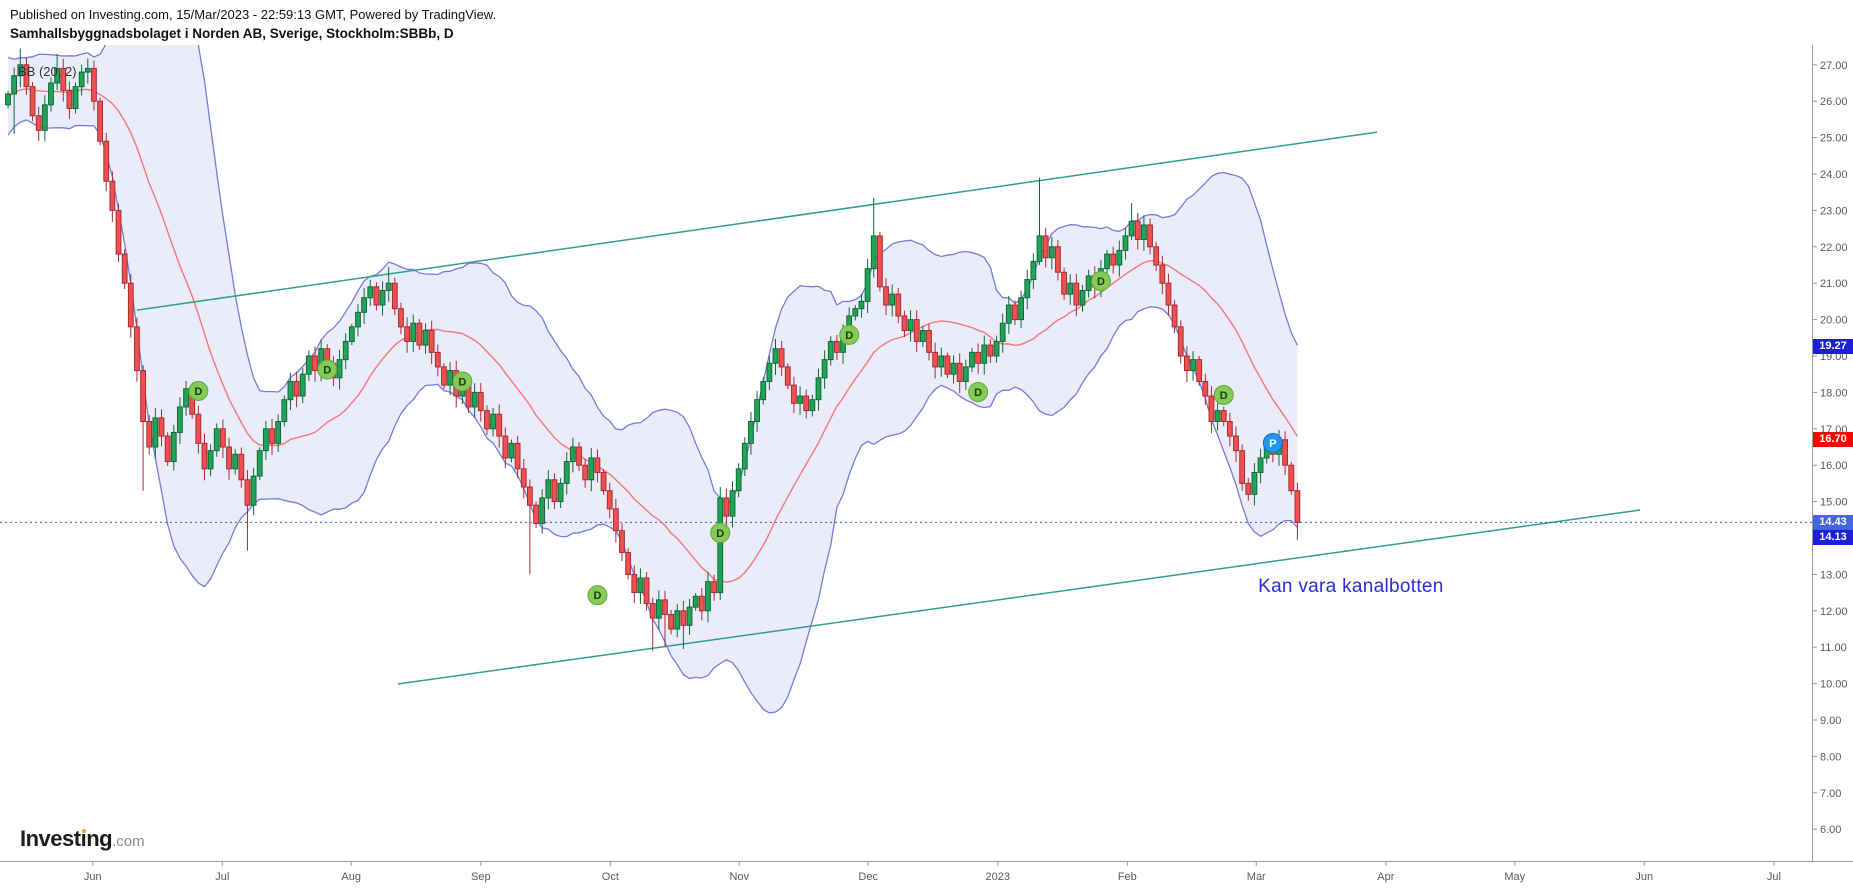  I want to click on y-axis-label: 9.00, so click(1830, 721).